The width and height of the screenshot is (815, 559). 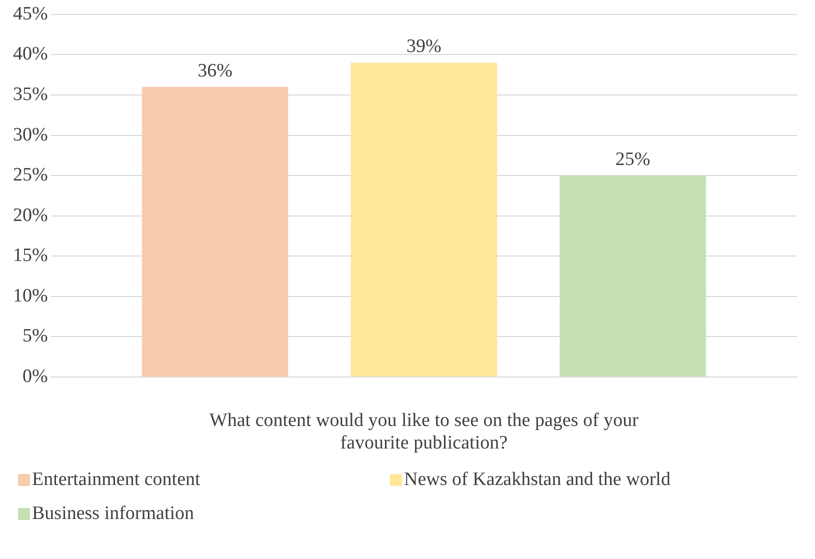 What do you see at coordinates (30, 295) in the screenshot?
I see `y-tick-label: 10%` at bounding box center [30, 295].